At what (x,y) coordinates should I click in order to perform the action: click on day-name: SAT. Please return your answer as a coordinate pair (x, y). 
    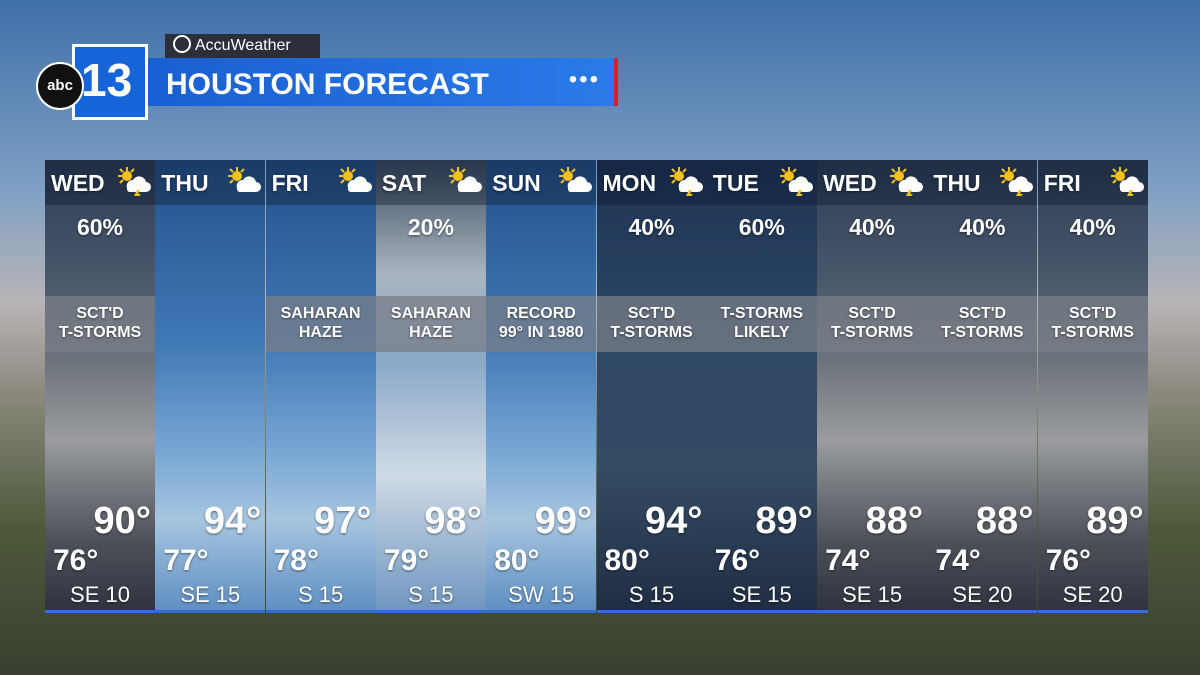
    Looking at the image, I should click on (404, 183).